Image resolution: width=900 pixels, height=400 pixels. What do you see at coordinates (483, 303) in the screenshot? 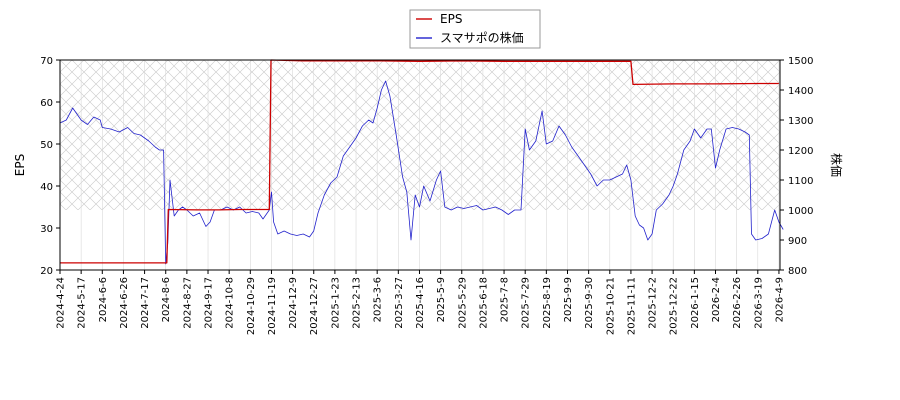
I see `x-tick-label: 2025-6-18` at bounding box center [483, 303].